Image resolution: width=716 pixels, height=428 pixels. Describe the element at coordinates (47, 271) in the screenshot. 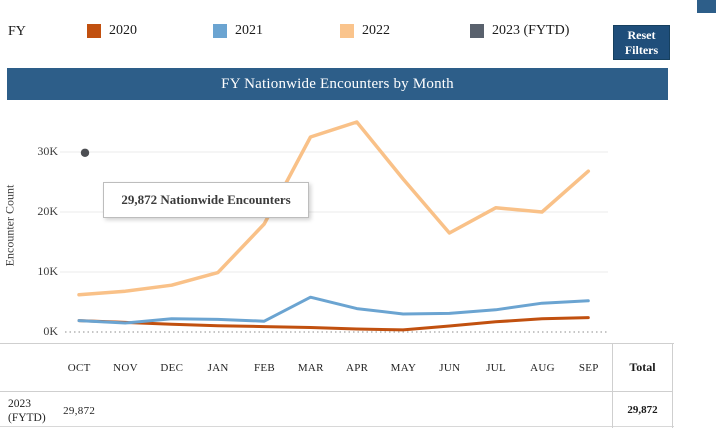

I see `y-tick-10k: 10K` at that location.